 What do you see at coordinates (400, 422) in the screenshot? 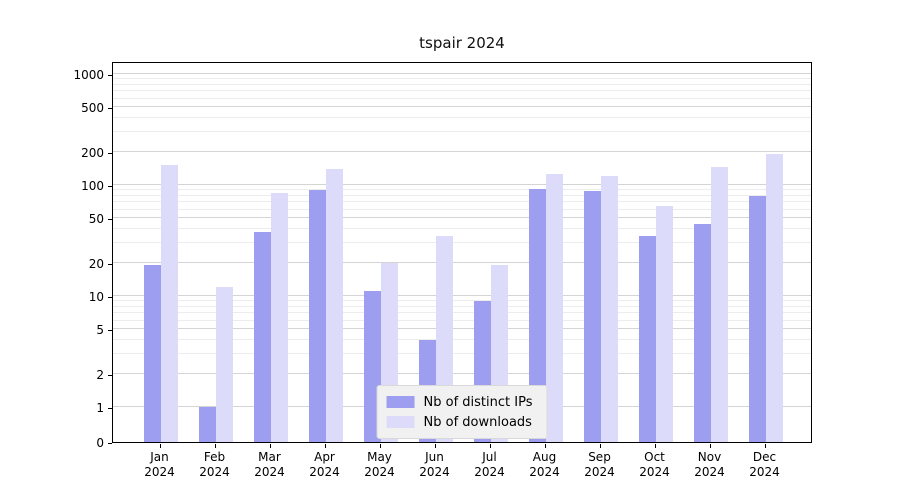
I see `legend-swatch-downloads` at bounding box center [400, 422].